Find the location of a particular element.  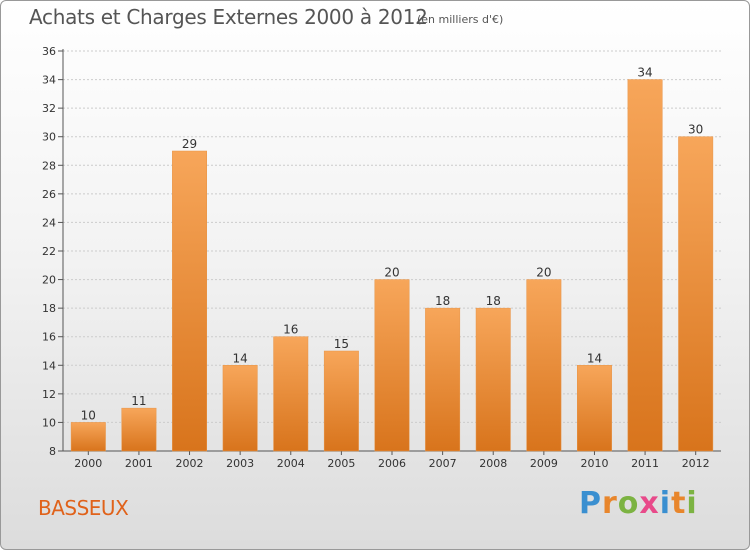

y-tick-label: 24 is located at coordinates (49, 222).